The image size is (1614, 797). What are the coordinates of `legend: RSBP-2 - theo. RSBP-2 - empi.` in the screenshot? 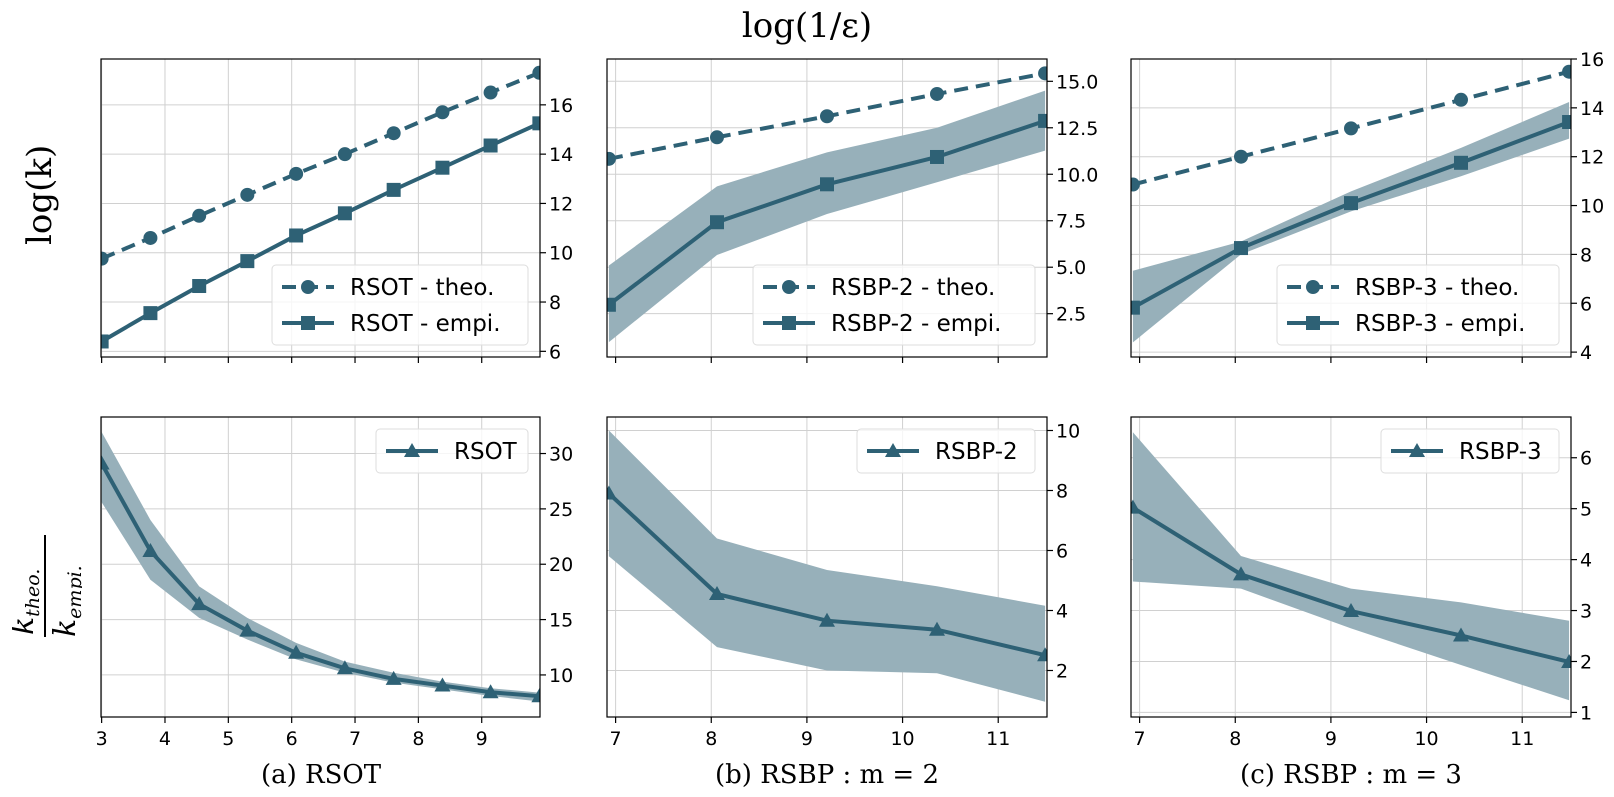 It's located at (894, 305).